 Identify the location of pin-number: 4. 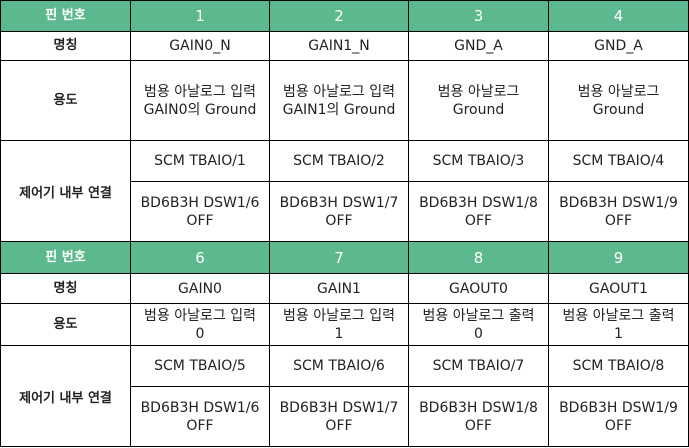
(619, 16).